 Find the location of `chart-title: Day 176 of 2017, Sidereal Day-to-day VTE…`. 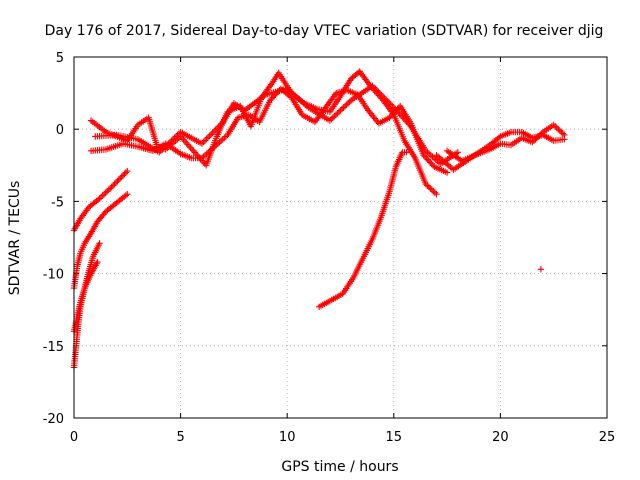

chart-title: Day 176 of 2017, Sidereal Day-to-day VTE… is located at coordinates (324, 31).